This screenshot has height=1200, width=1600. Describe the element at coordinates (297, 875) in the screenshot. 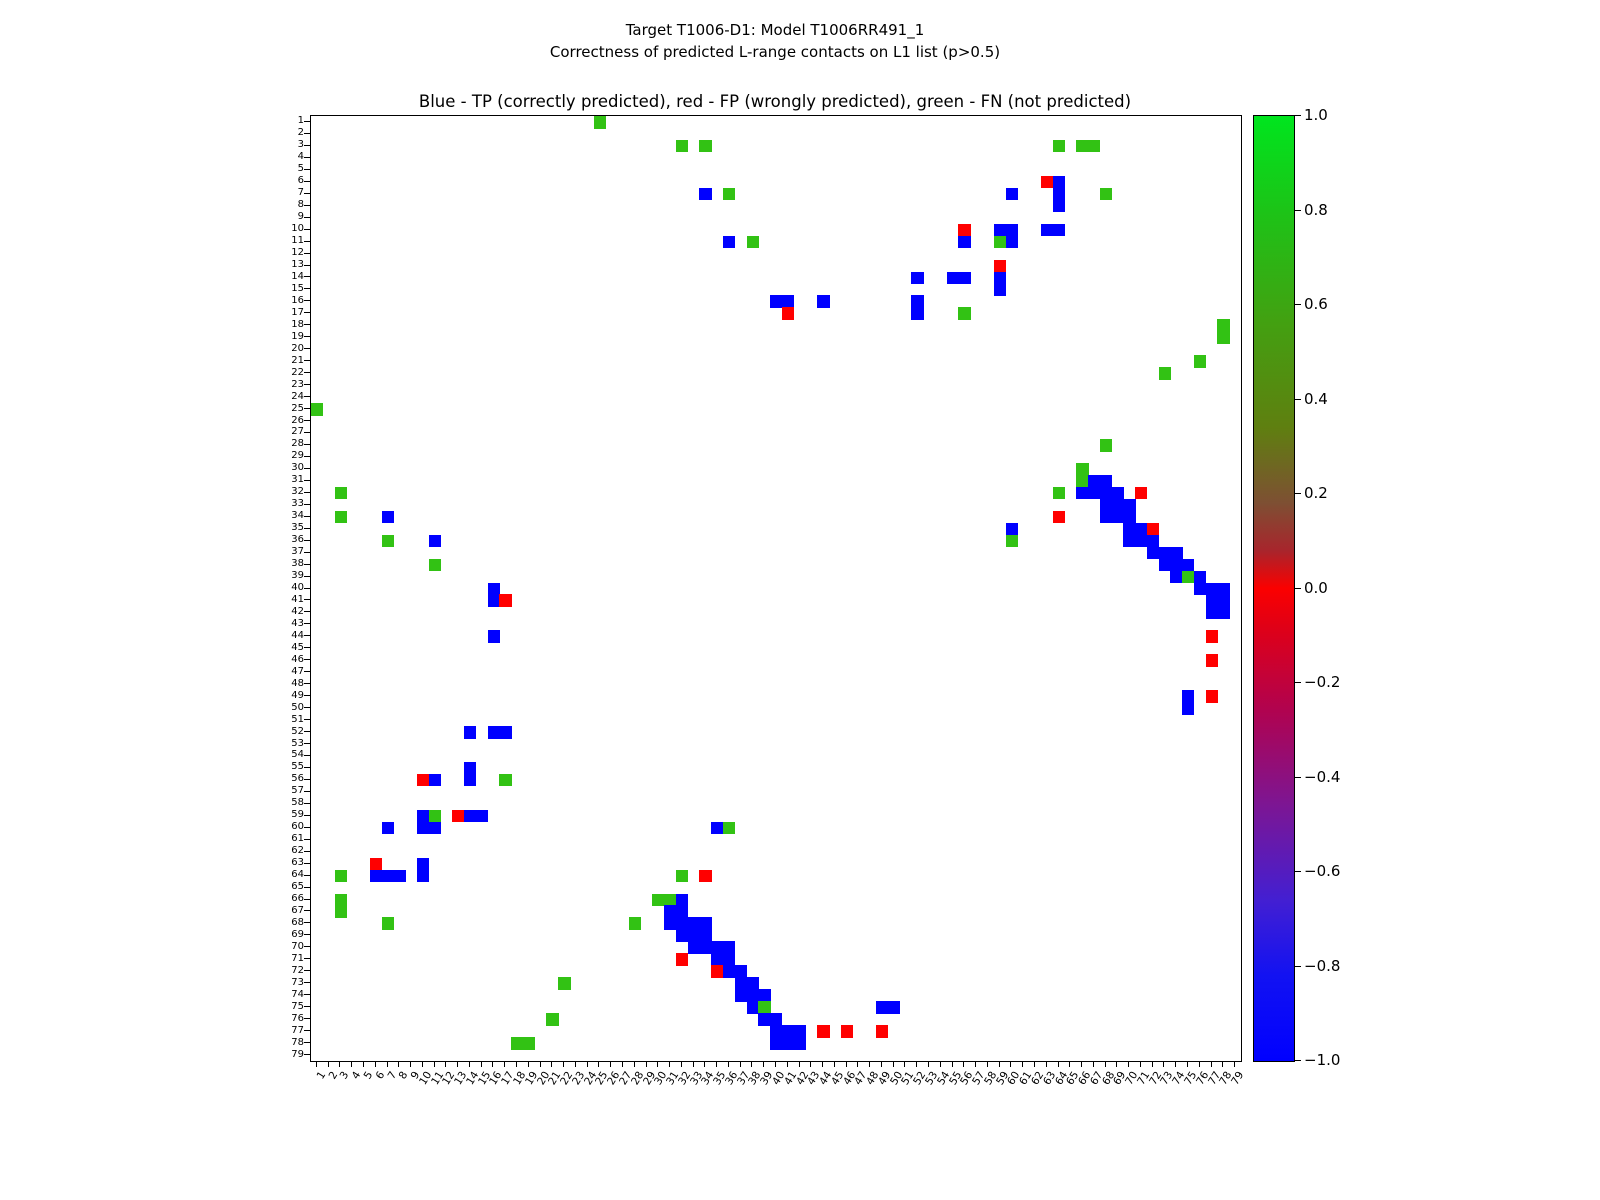

I see `y-tick-label: 64` at that location.